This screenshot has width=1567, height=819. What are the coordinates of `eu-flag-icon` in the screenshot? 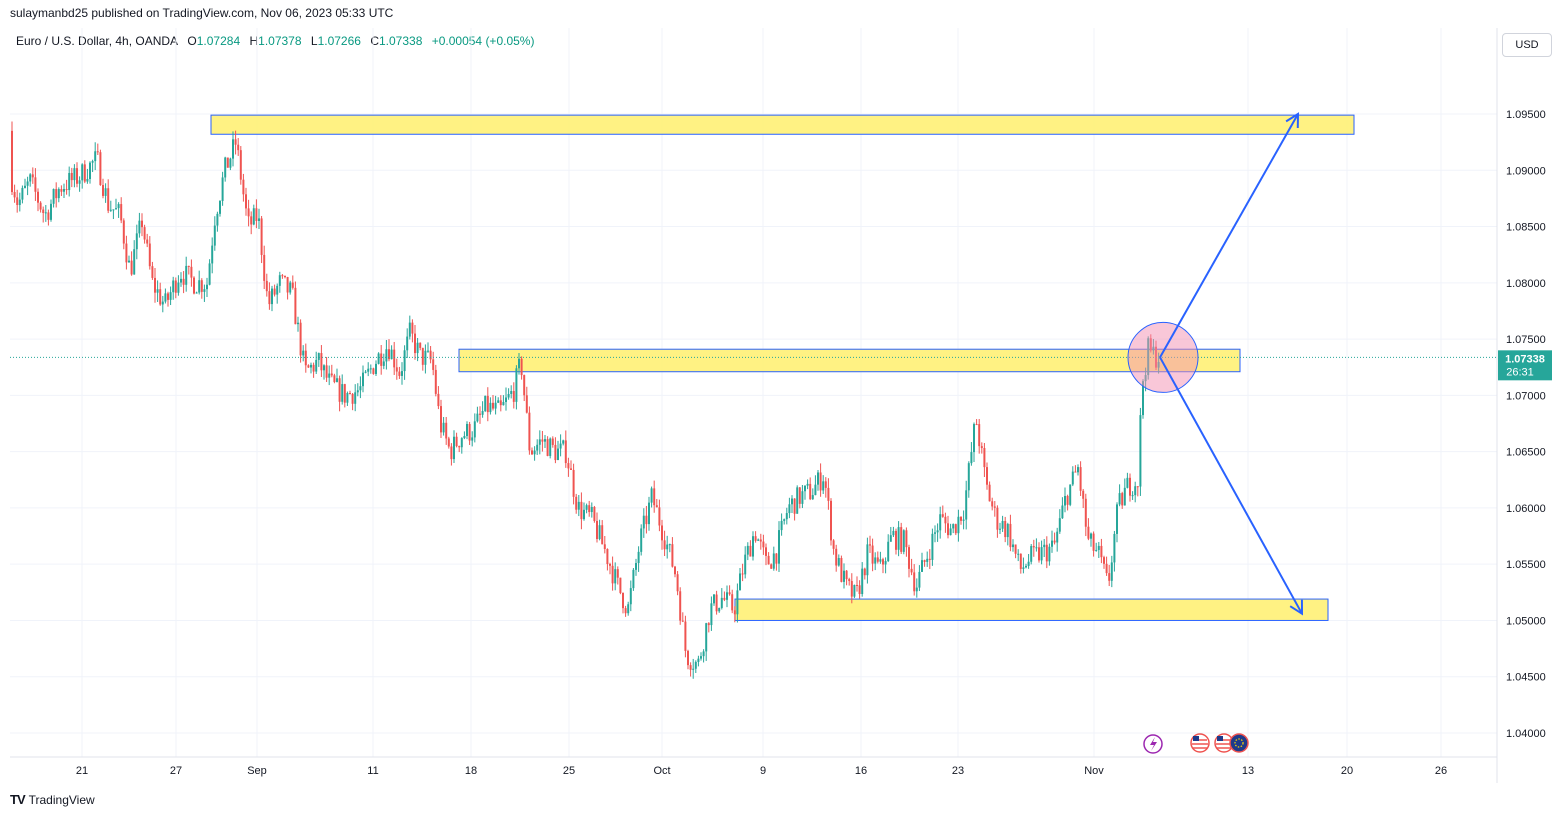 It's located at (1239, 743).